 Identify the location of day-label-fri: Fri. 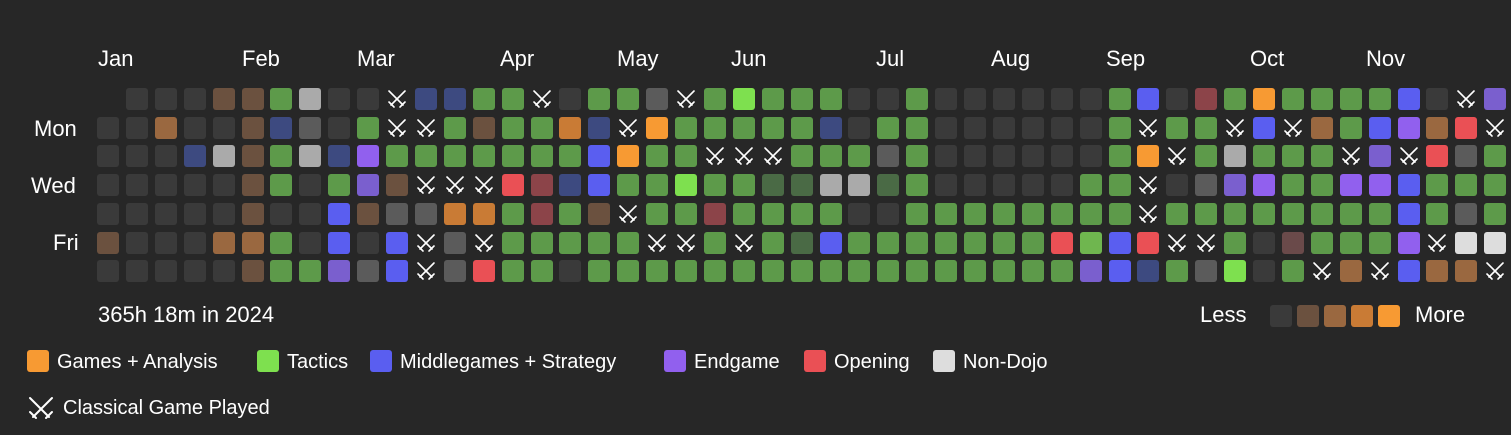
(66, 242).